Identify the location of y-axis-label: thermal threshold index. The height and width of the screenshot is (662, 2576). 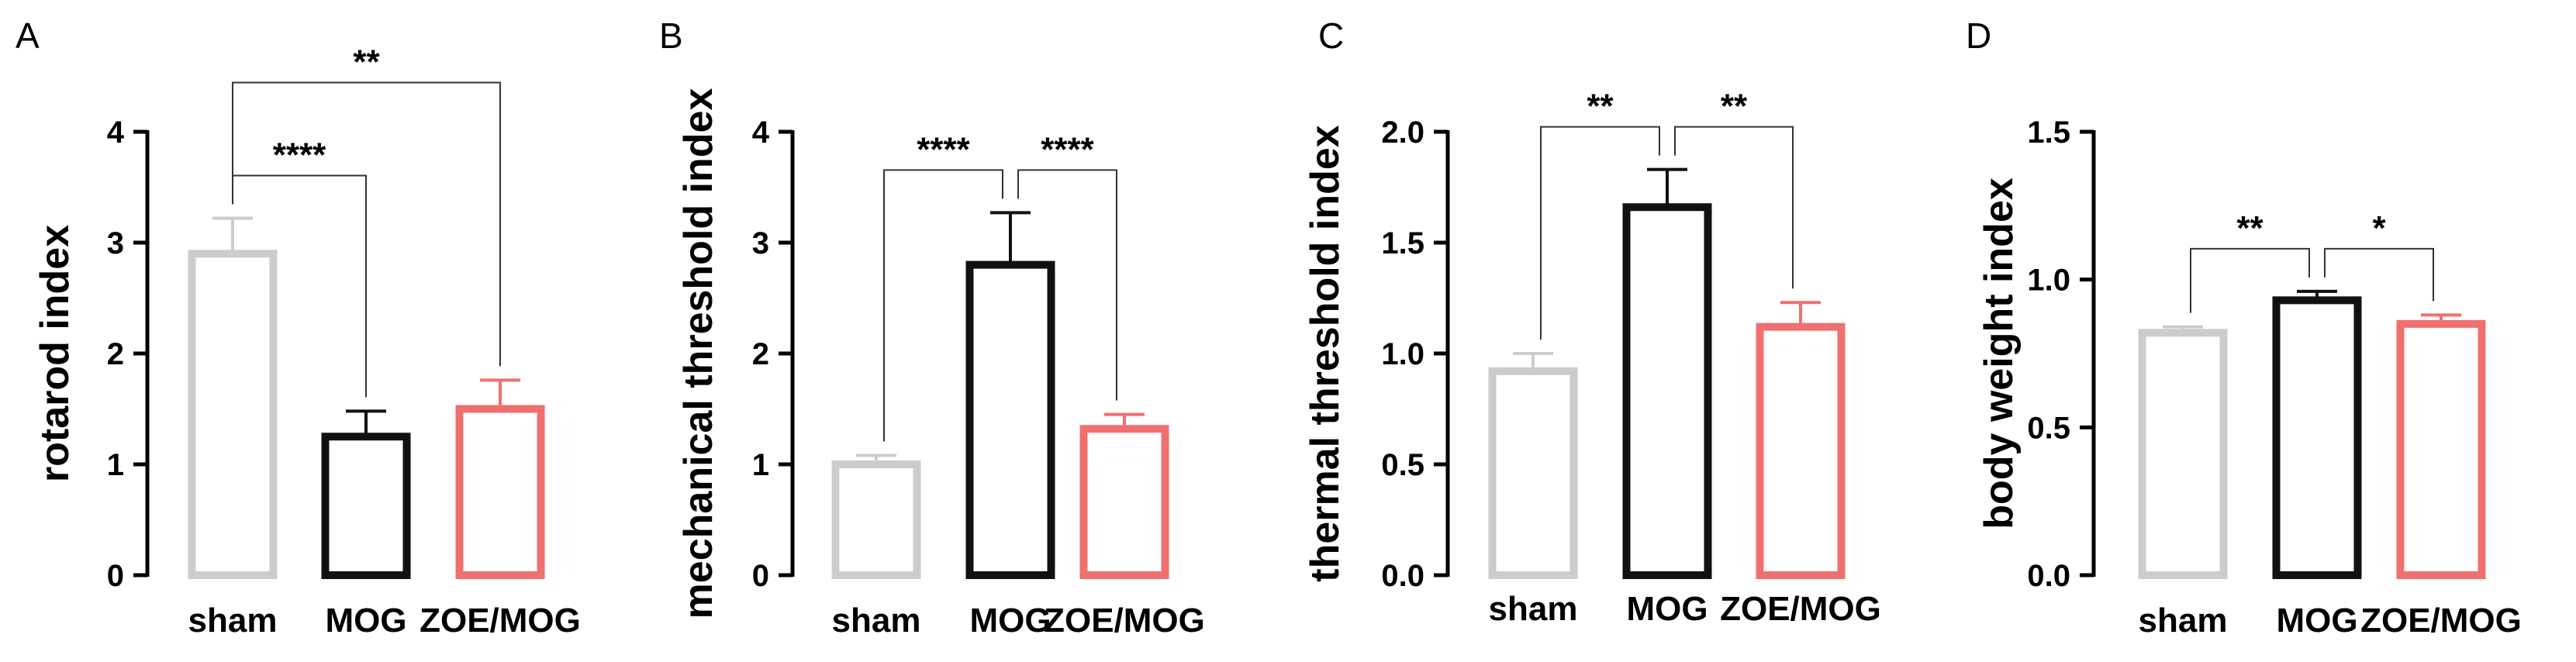
(1325, 353).